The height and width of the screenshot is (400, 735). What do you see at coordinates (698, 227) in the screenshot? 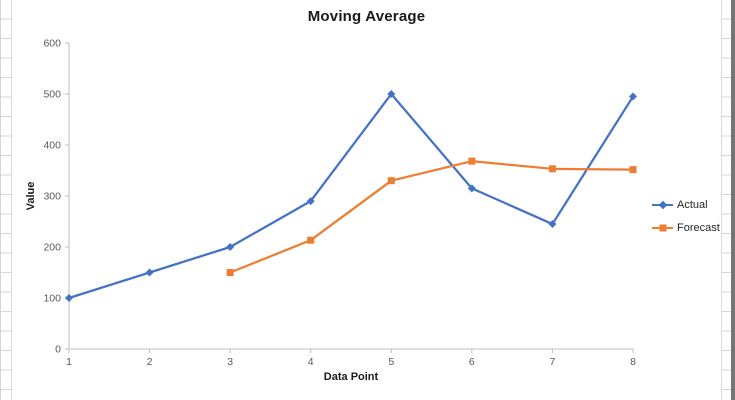
I see `legend-label-forecast: Forecast` at bounding box center [698, 227].